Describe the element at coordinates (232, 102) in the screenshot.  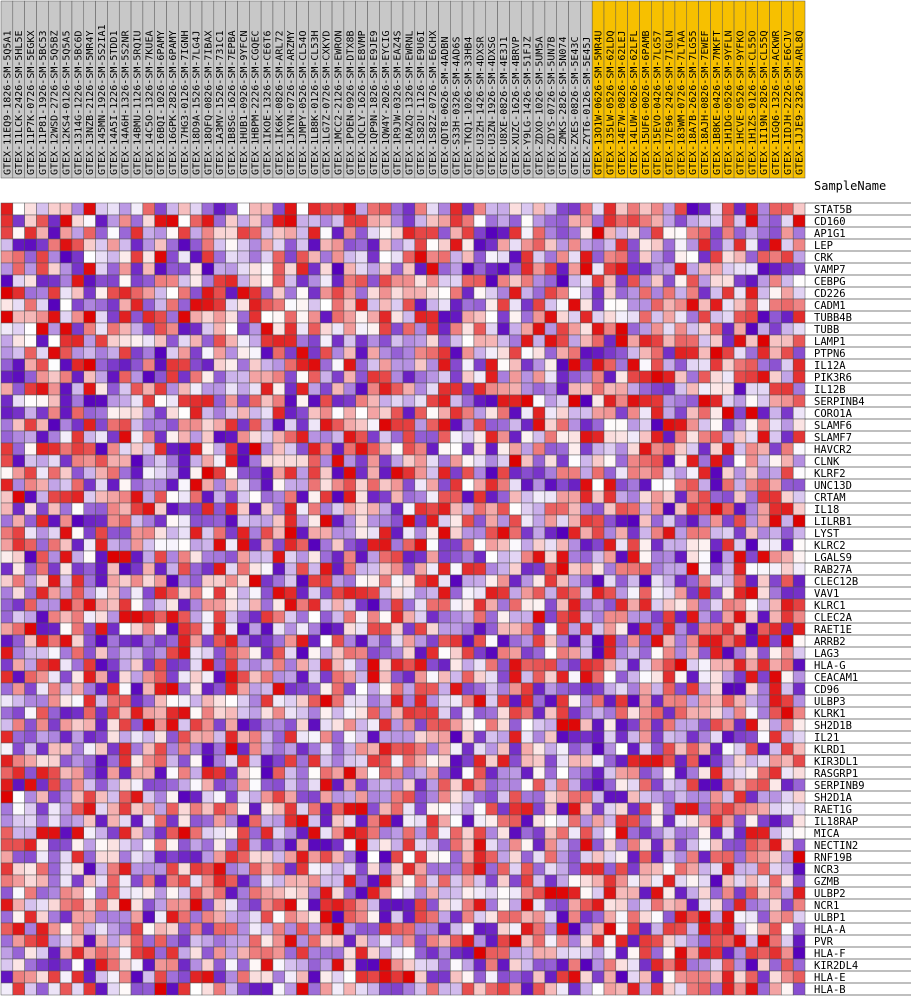
I see `column-label: GTEX-1B8SG-1626-SM-7EPBA` at that location.